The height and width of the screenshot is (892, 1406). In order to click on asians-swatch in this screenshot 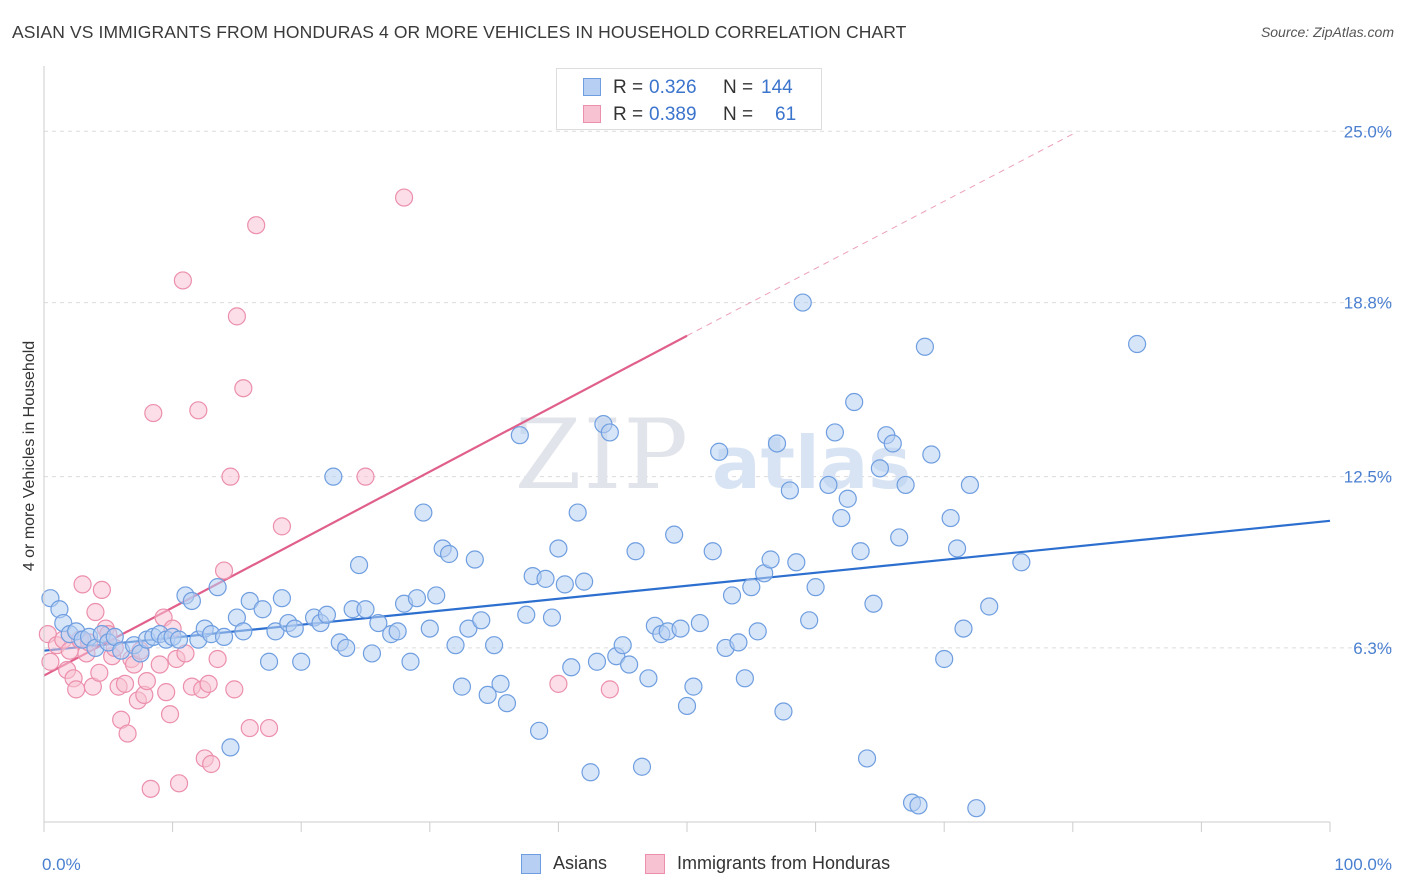, I will do `click(592, 87)`.